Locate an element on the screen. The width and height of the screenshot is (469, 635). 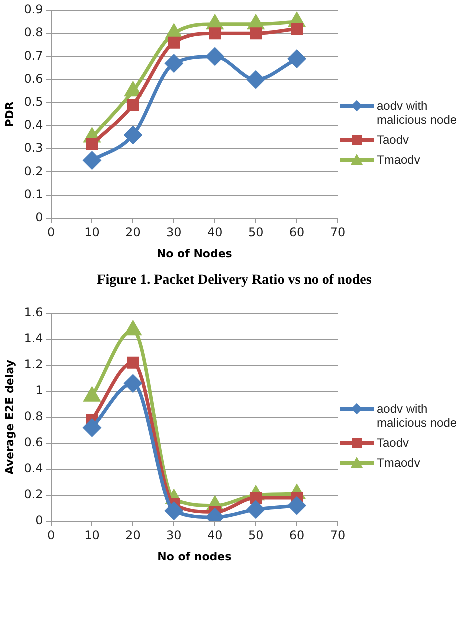
y-axis-title: PDR is located at coordinates (9, 114).